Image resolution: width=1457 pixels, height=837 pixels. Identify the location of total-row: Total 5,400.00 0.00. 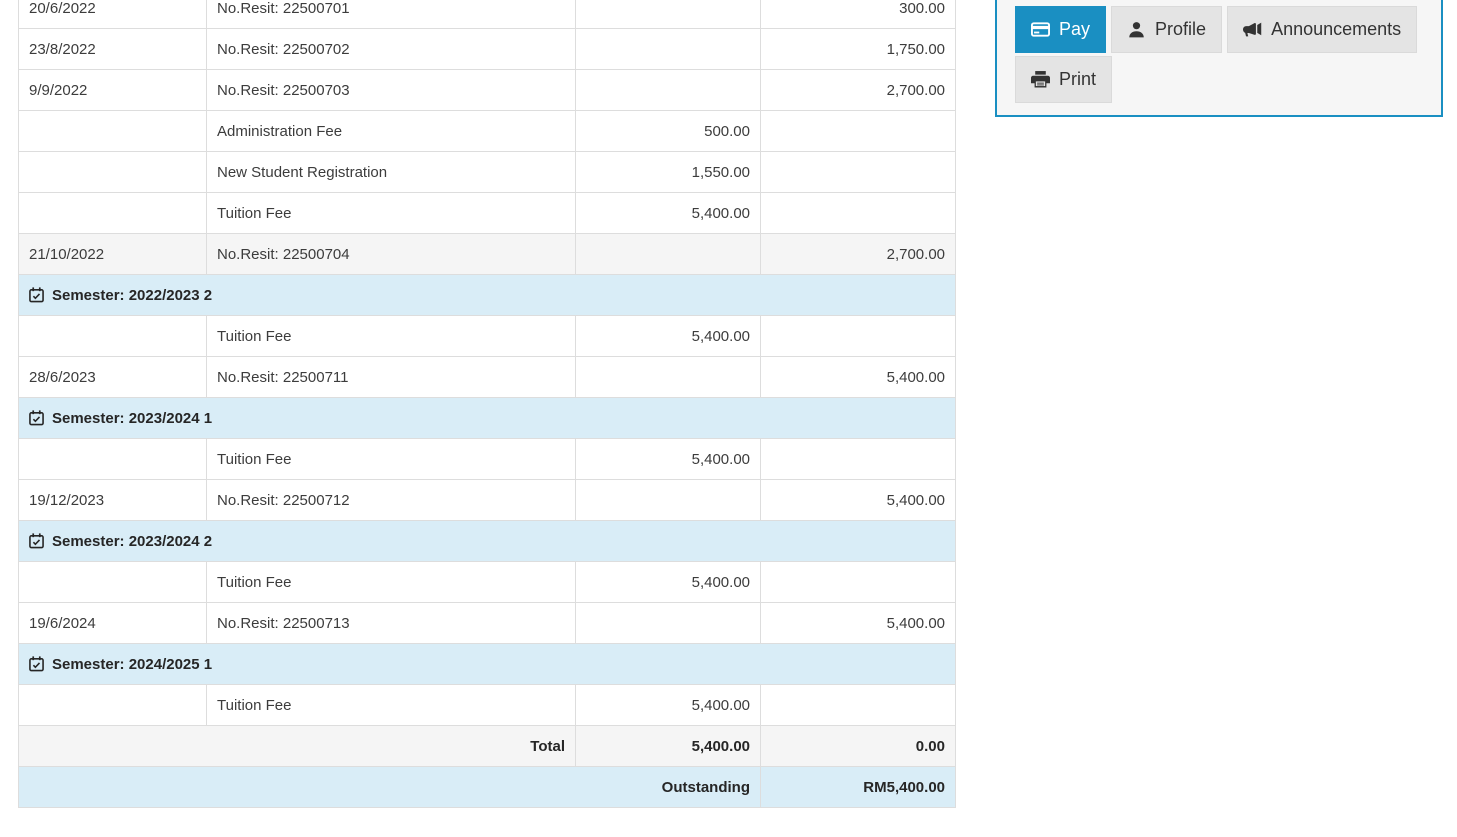
(487, 746).